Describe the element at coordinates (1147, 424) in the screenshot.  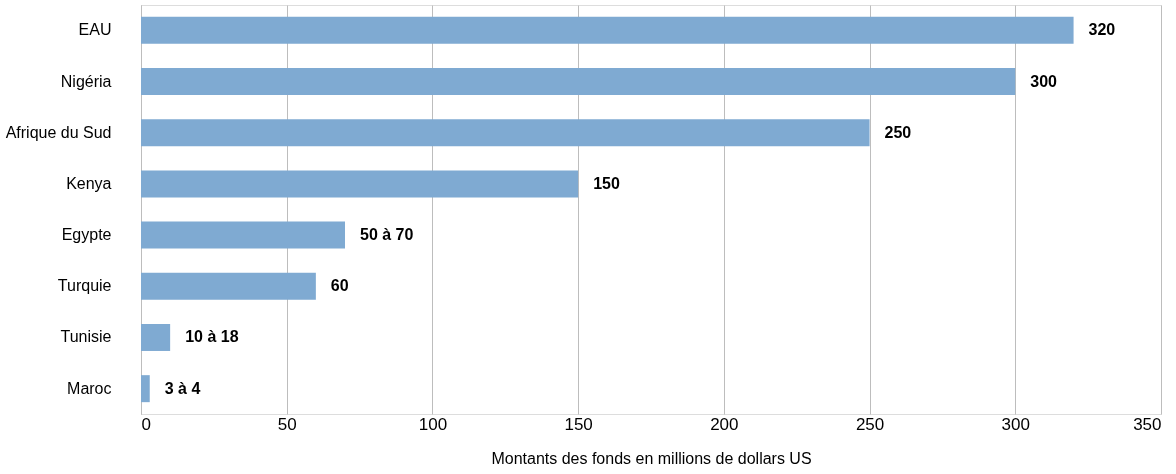
I see `x-tick-label: 350` at that location.